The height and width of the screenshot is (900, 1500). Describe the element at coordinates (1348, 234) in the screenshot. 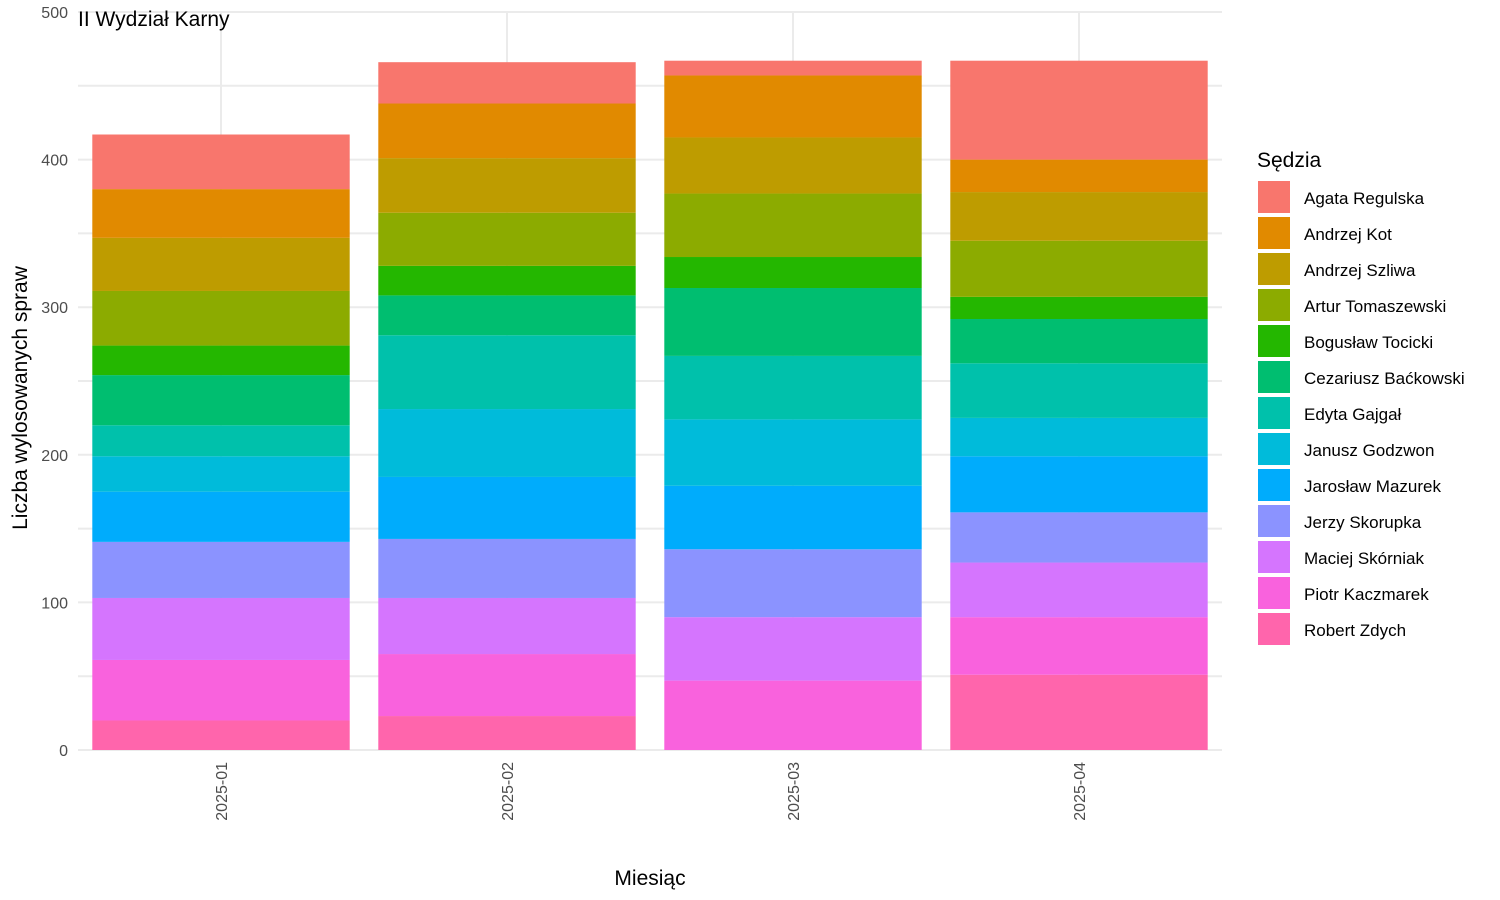

I see `legend-label: Andrzej Kot` at that location.